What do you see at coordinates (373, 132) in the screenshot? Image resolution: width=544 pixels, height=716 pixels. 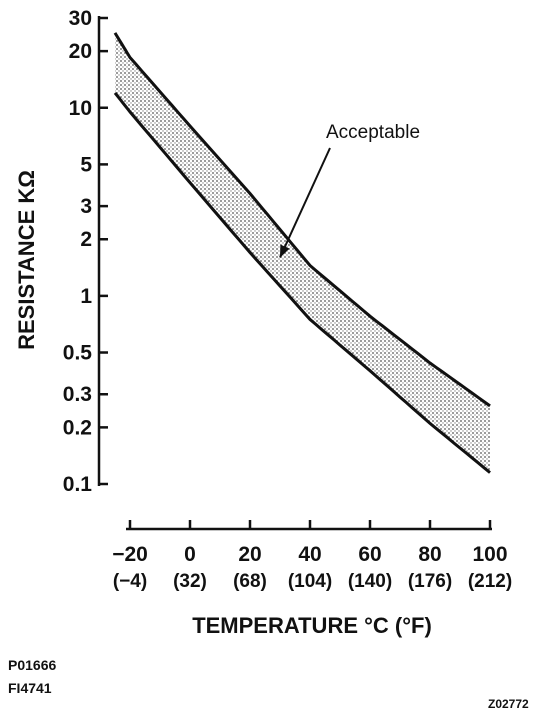 I see `acceptable-label: Acceptable` at bounding box center [373, 132].